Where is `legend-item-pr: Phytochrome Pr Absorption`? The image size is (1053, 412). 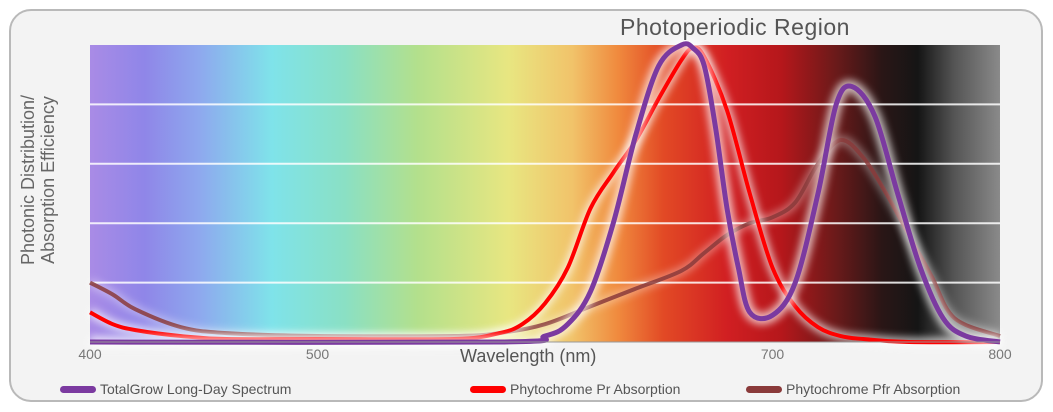 legend-item-pr: Phytochrome Pr Absorption is located at coordinates (575, 389).